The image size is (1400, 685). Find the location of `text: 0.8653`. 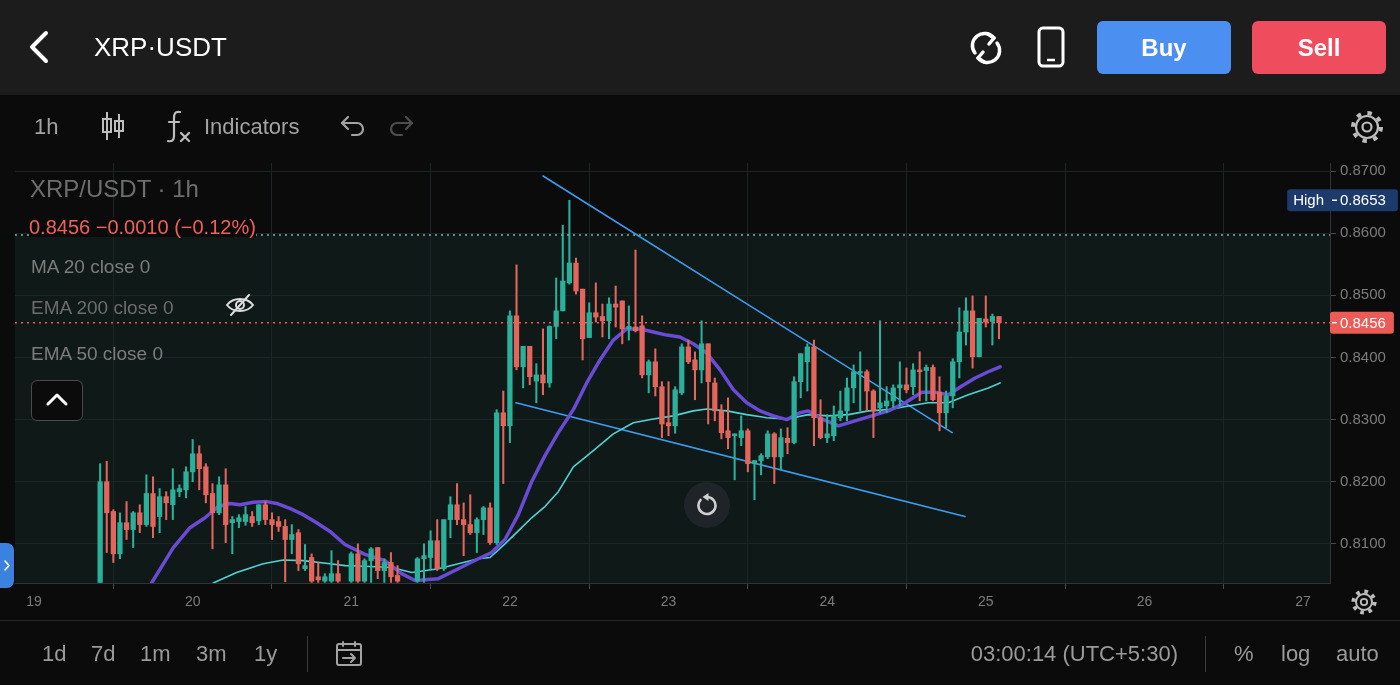

text: 0.8653 is located at coordinates (1363, 200).